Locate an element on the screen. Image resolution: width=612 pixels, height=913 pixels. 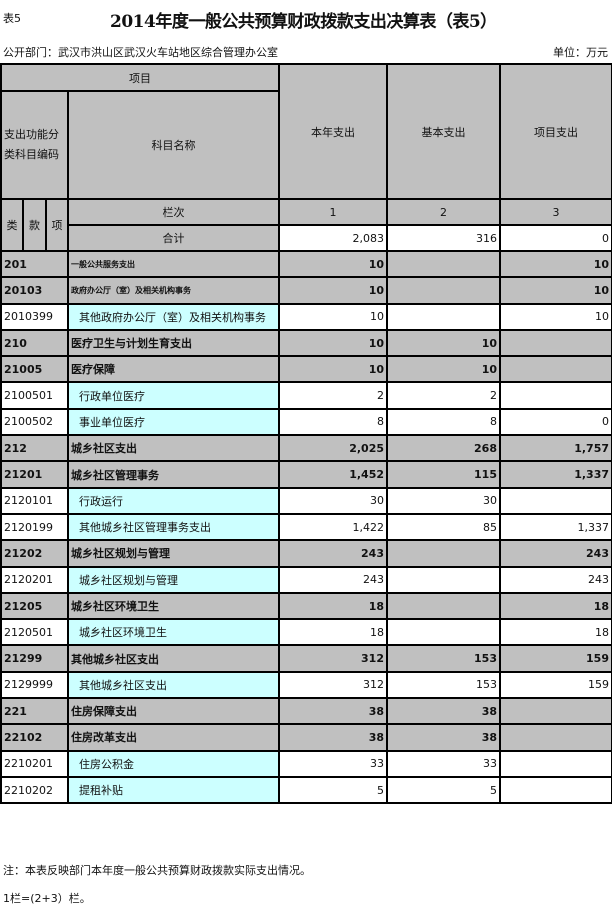
total-col1: 2,083 is located at coordinates (333, 238).